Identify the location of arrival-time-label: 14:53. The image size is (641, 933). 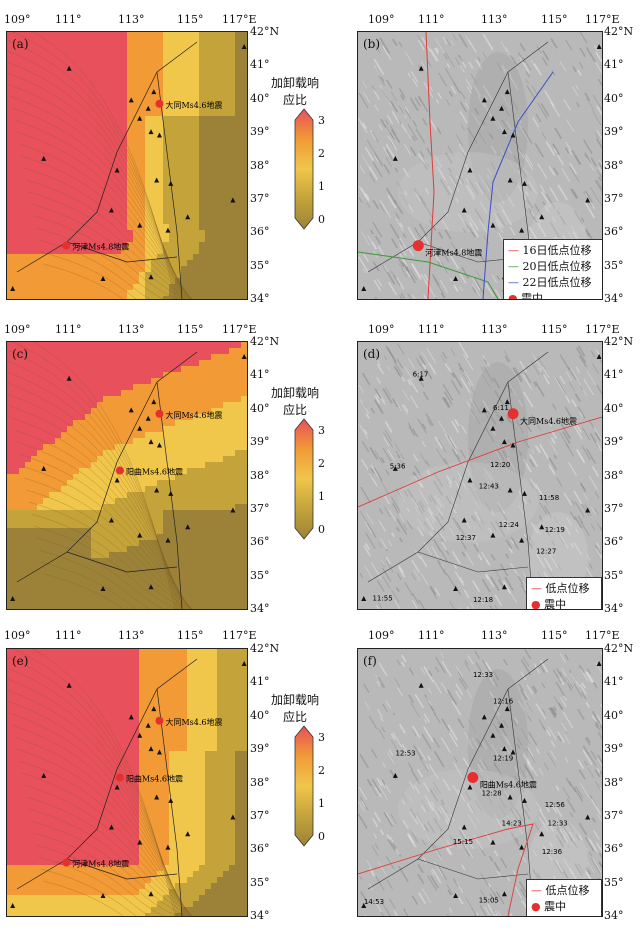
(374, 902).